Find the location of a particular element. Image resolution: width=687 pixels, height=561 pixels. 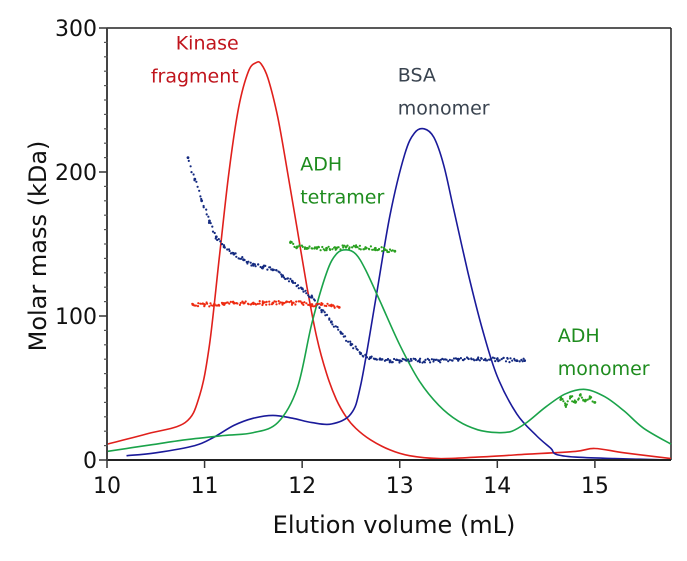

x-axis: 10 11 12 13 14 15 is located at coordinates (382, 479).